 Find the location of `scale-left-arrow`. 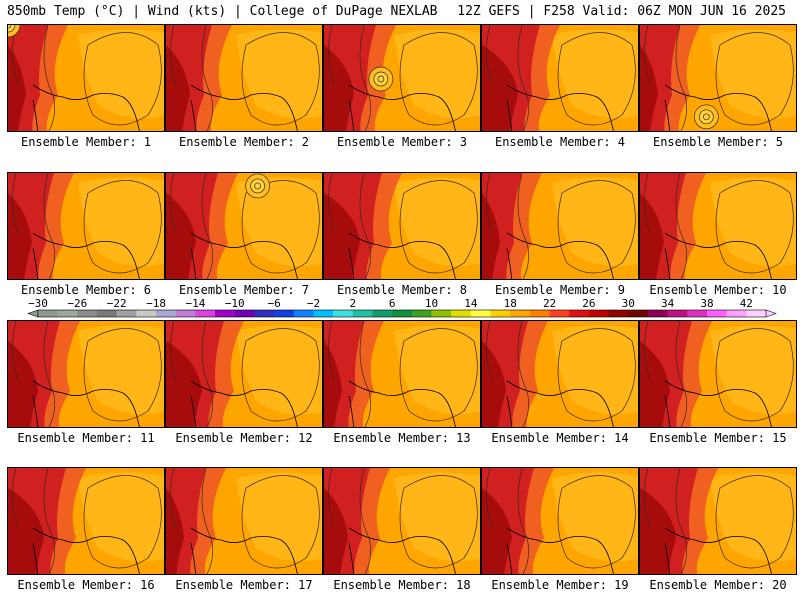

scale-left-arrow is located at coordinates (33, 313).